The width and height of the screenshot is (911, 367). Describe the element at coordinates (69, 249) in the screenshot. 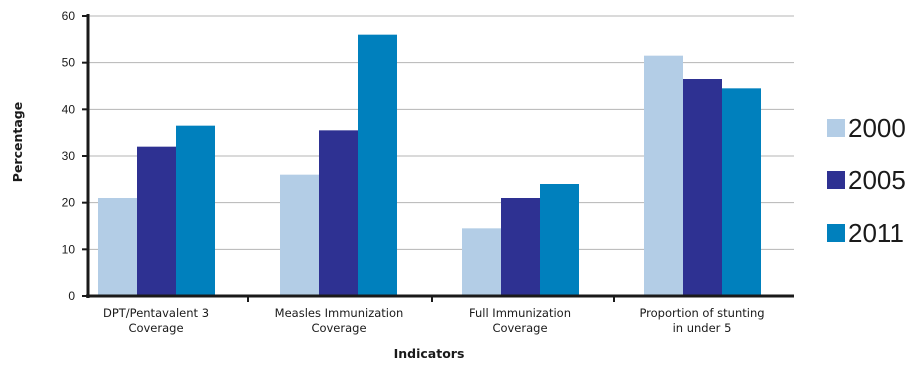

I see `y-tick-label-10: 10` at that location.